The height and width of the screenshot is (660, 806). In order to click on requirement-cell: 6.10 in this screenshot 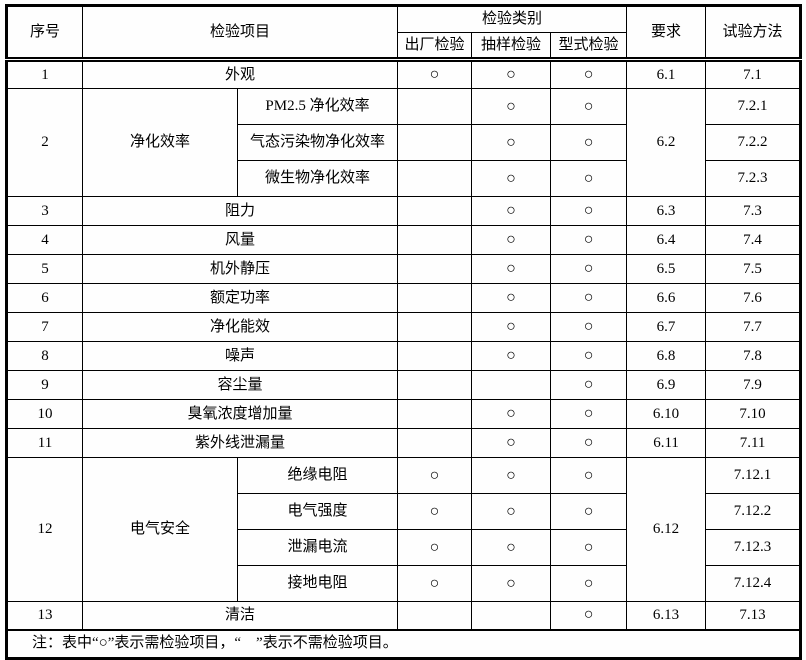, I will do `click(666, 414)`.